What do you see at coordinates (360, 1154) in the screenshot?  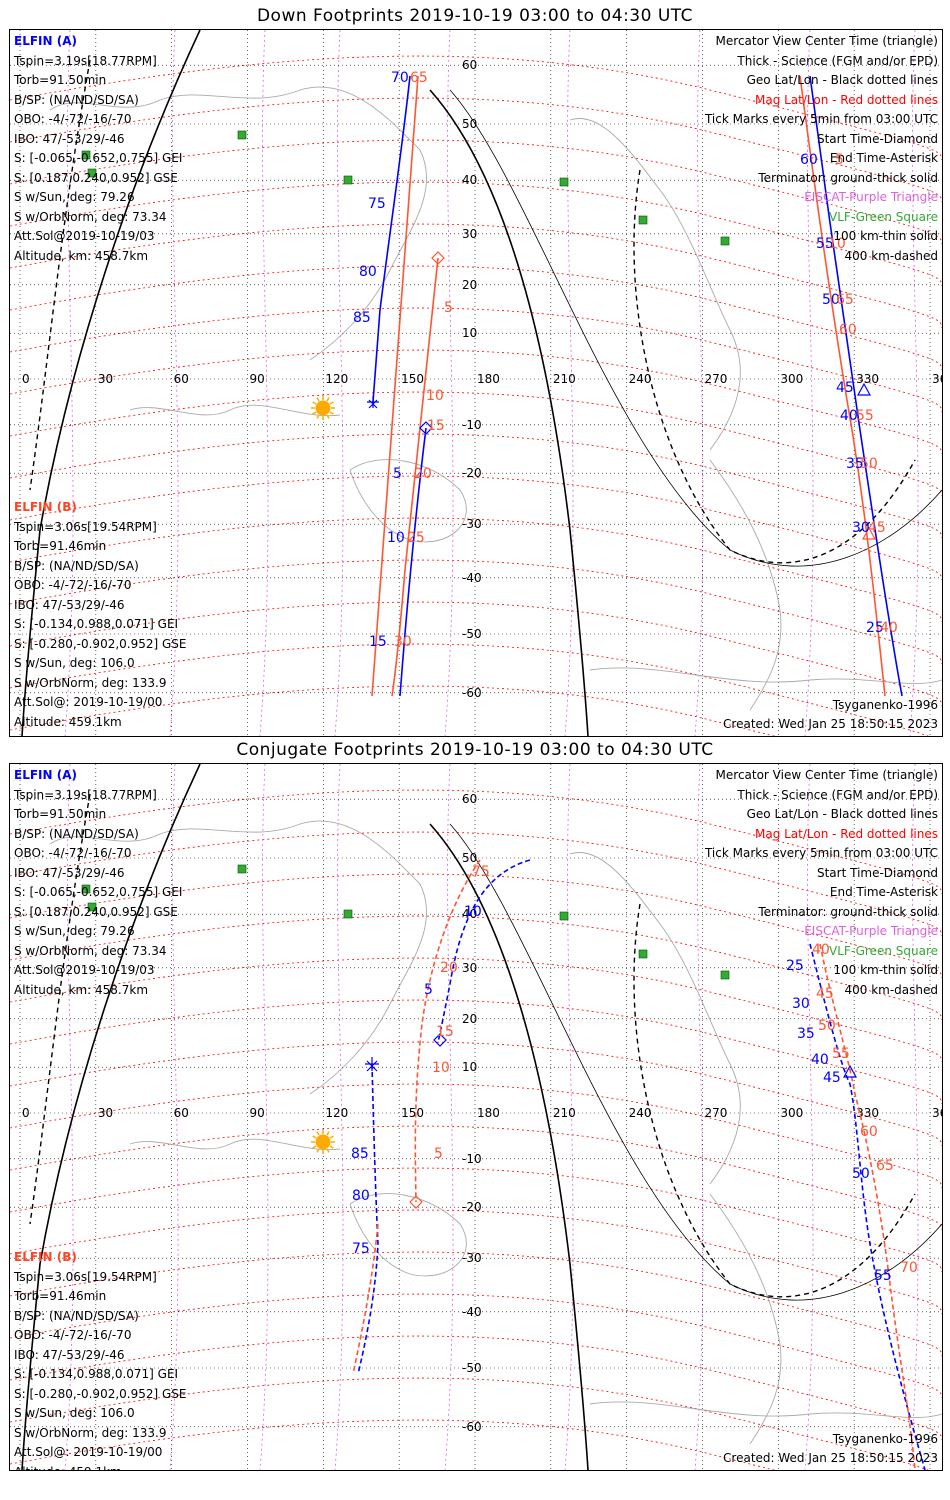 I see `track-tick-label: 85` at bounding box center [360, 1154].